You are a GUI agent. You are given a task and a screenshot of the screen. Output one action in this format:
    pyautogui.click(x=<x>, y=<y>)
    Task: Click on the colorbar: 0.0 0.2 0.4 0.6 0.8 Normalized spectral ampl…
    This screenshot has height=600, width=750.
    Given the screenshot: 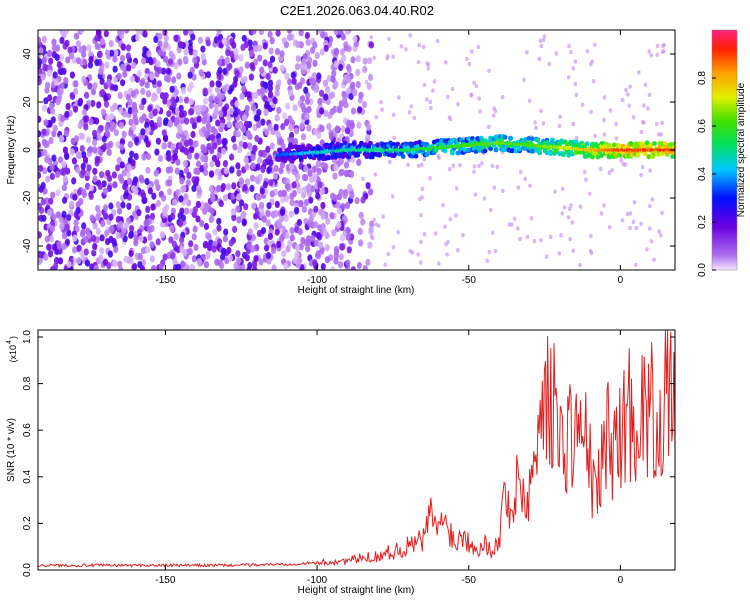 What is the action you would take?
    pyautogui.click(x=722, y=153)
    